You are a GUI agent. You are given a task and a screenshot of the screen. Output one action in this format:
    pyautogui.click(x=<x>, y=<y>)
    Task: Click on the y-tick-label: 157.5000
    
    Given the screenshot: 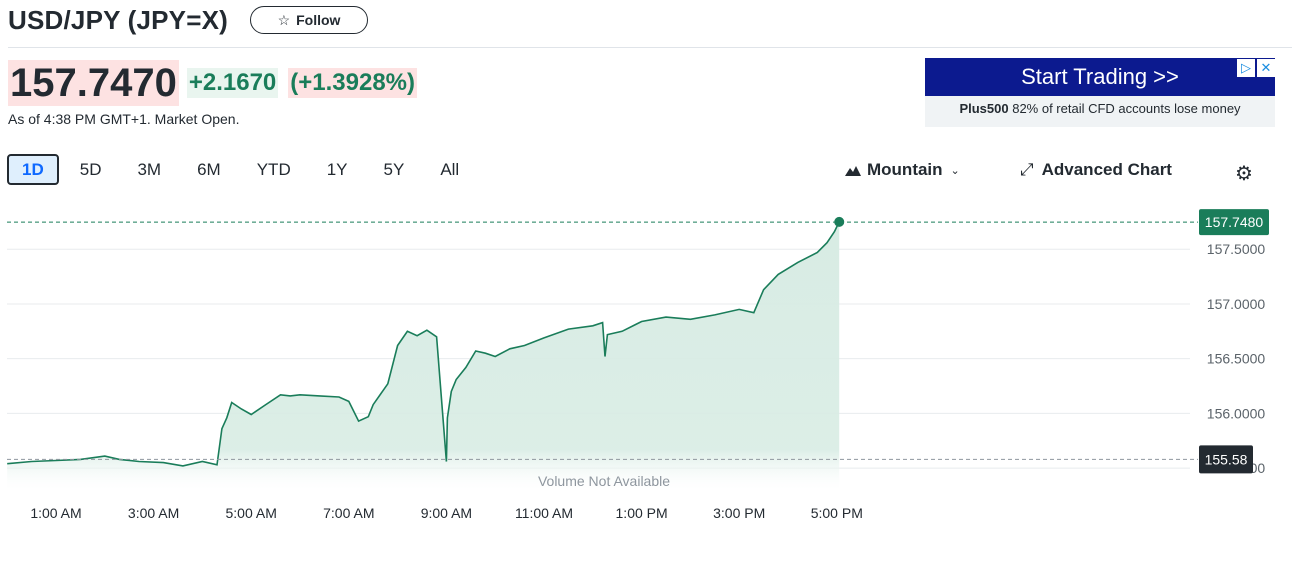 What is the action you would take?
    pyautogui.click(x=1236, y=249)
    